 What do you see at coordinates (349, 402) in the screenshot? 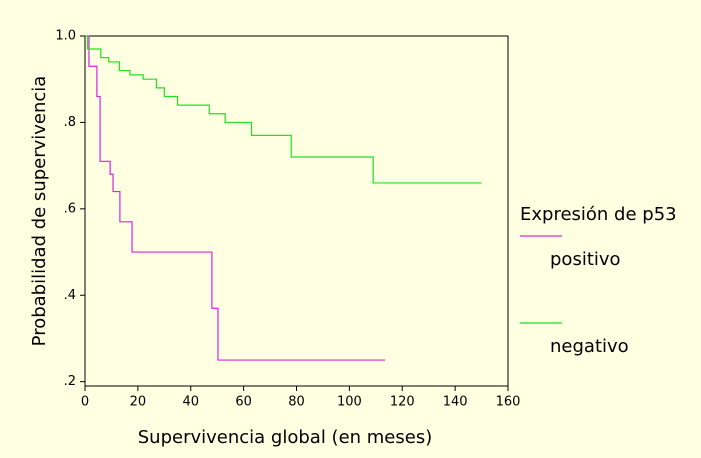
I see `x-tick-label: 100` at bounding box center [349, 402].